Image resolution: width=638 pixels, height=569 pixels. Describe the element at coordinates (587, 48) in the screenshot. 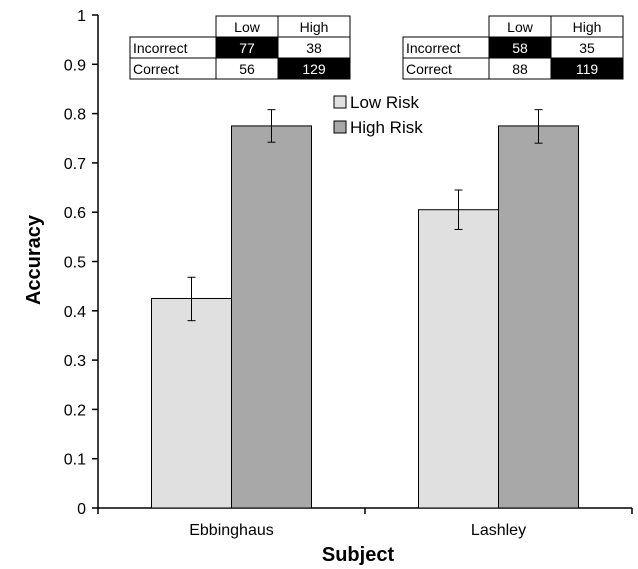

I see `table-value: 35` at that location.